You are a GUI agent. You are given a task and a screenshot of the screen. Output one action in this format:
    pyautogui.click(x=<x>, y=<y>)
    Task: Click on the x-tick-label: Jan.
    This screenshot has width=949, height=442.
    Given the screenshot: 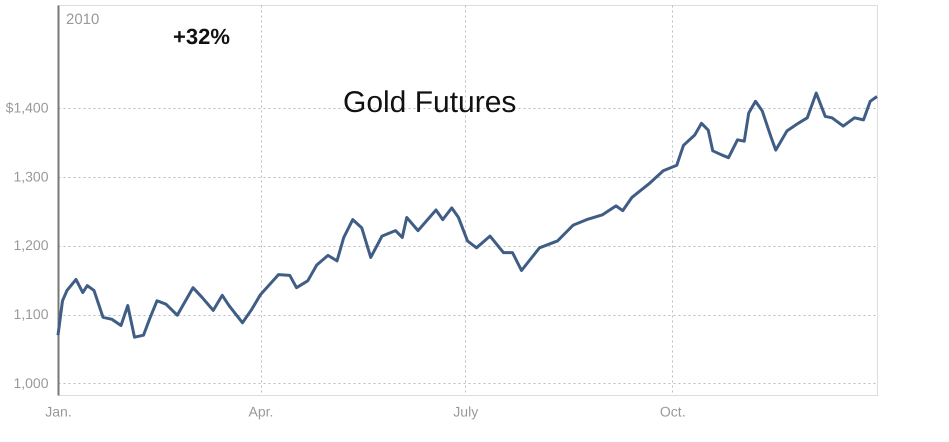 What is the action you would take?
    pyautogui.click(x=58, y=412)
    